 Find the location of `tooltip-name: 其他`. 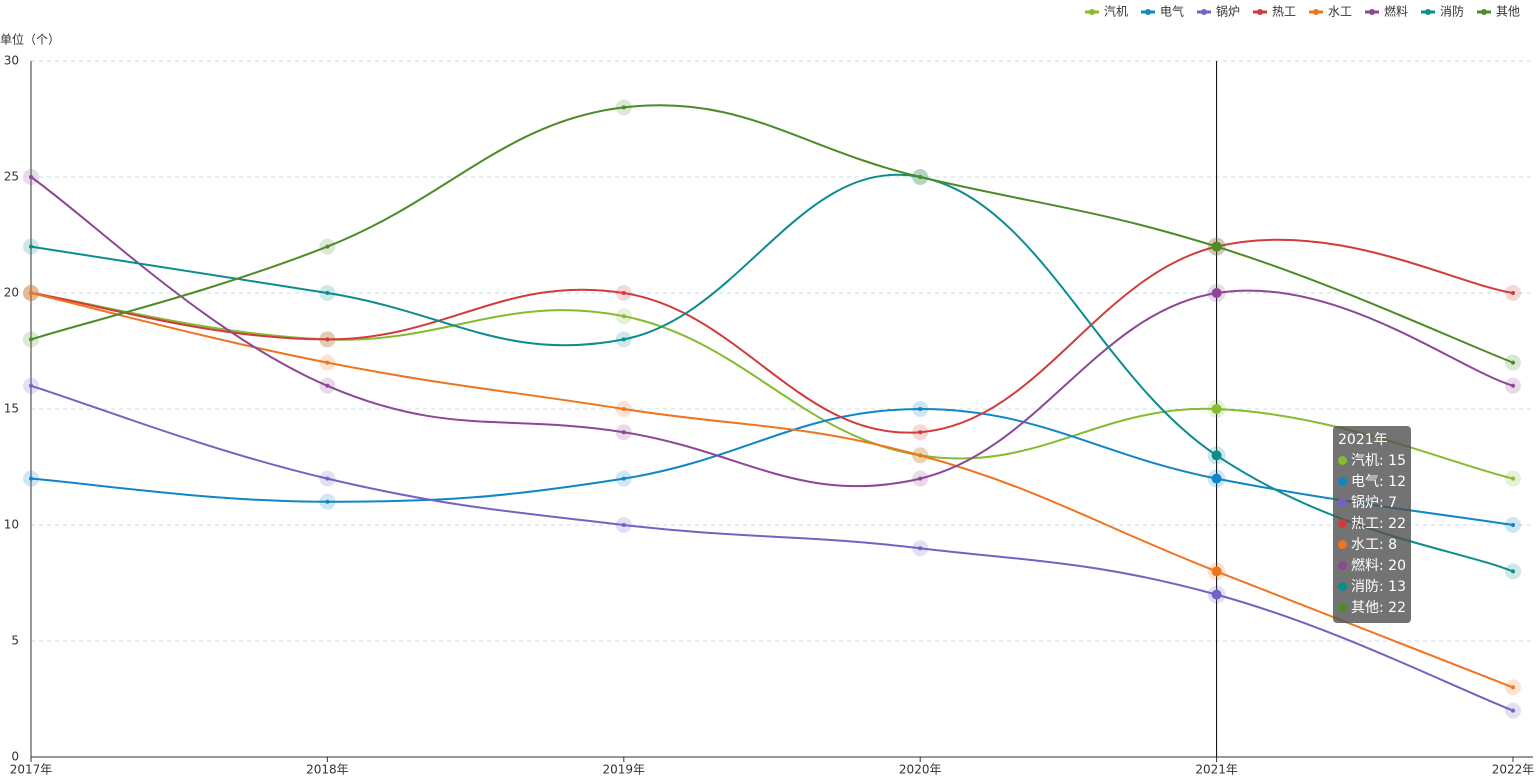

tooltip-name: 其他 is located at coordinates (1369, 608).